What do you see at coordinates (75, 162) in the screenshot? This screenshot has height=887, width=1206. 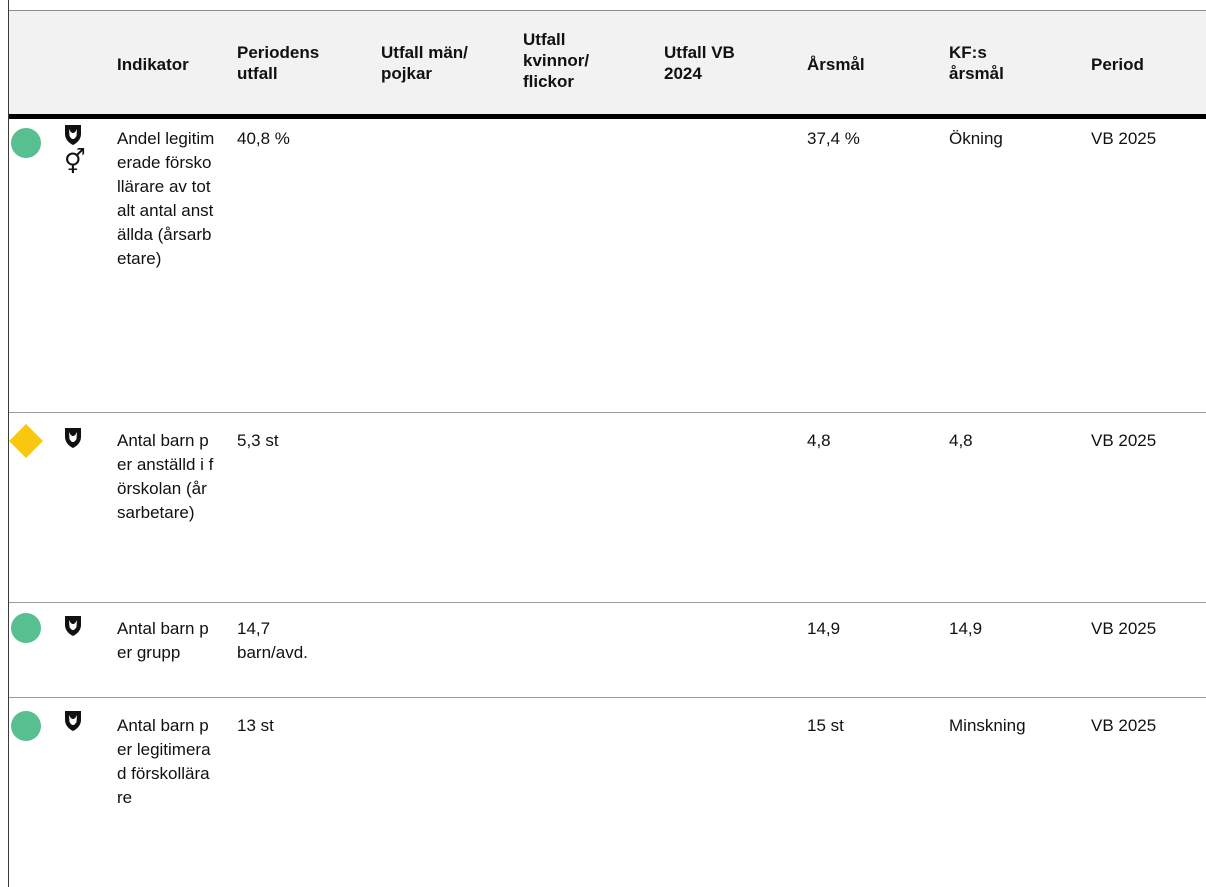 I see `gender-equality-icon: ⚥` at bounding box center [75, 162].